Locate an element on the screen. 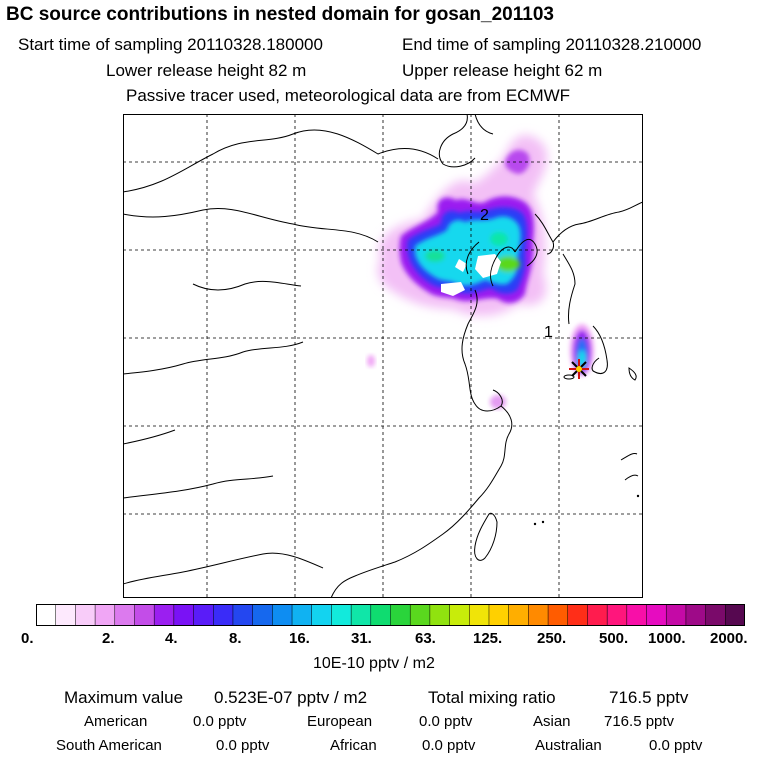  taiwan-island is located at coordinates (486, 536).